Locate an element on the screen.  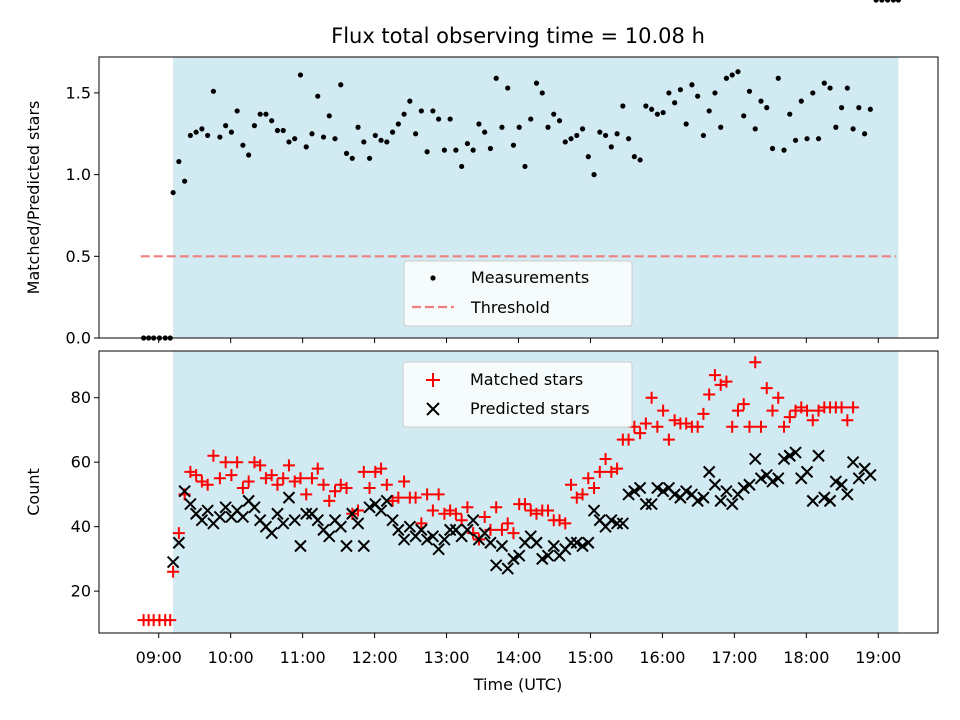
top-x-ticks is located at coordinates (518, 340).